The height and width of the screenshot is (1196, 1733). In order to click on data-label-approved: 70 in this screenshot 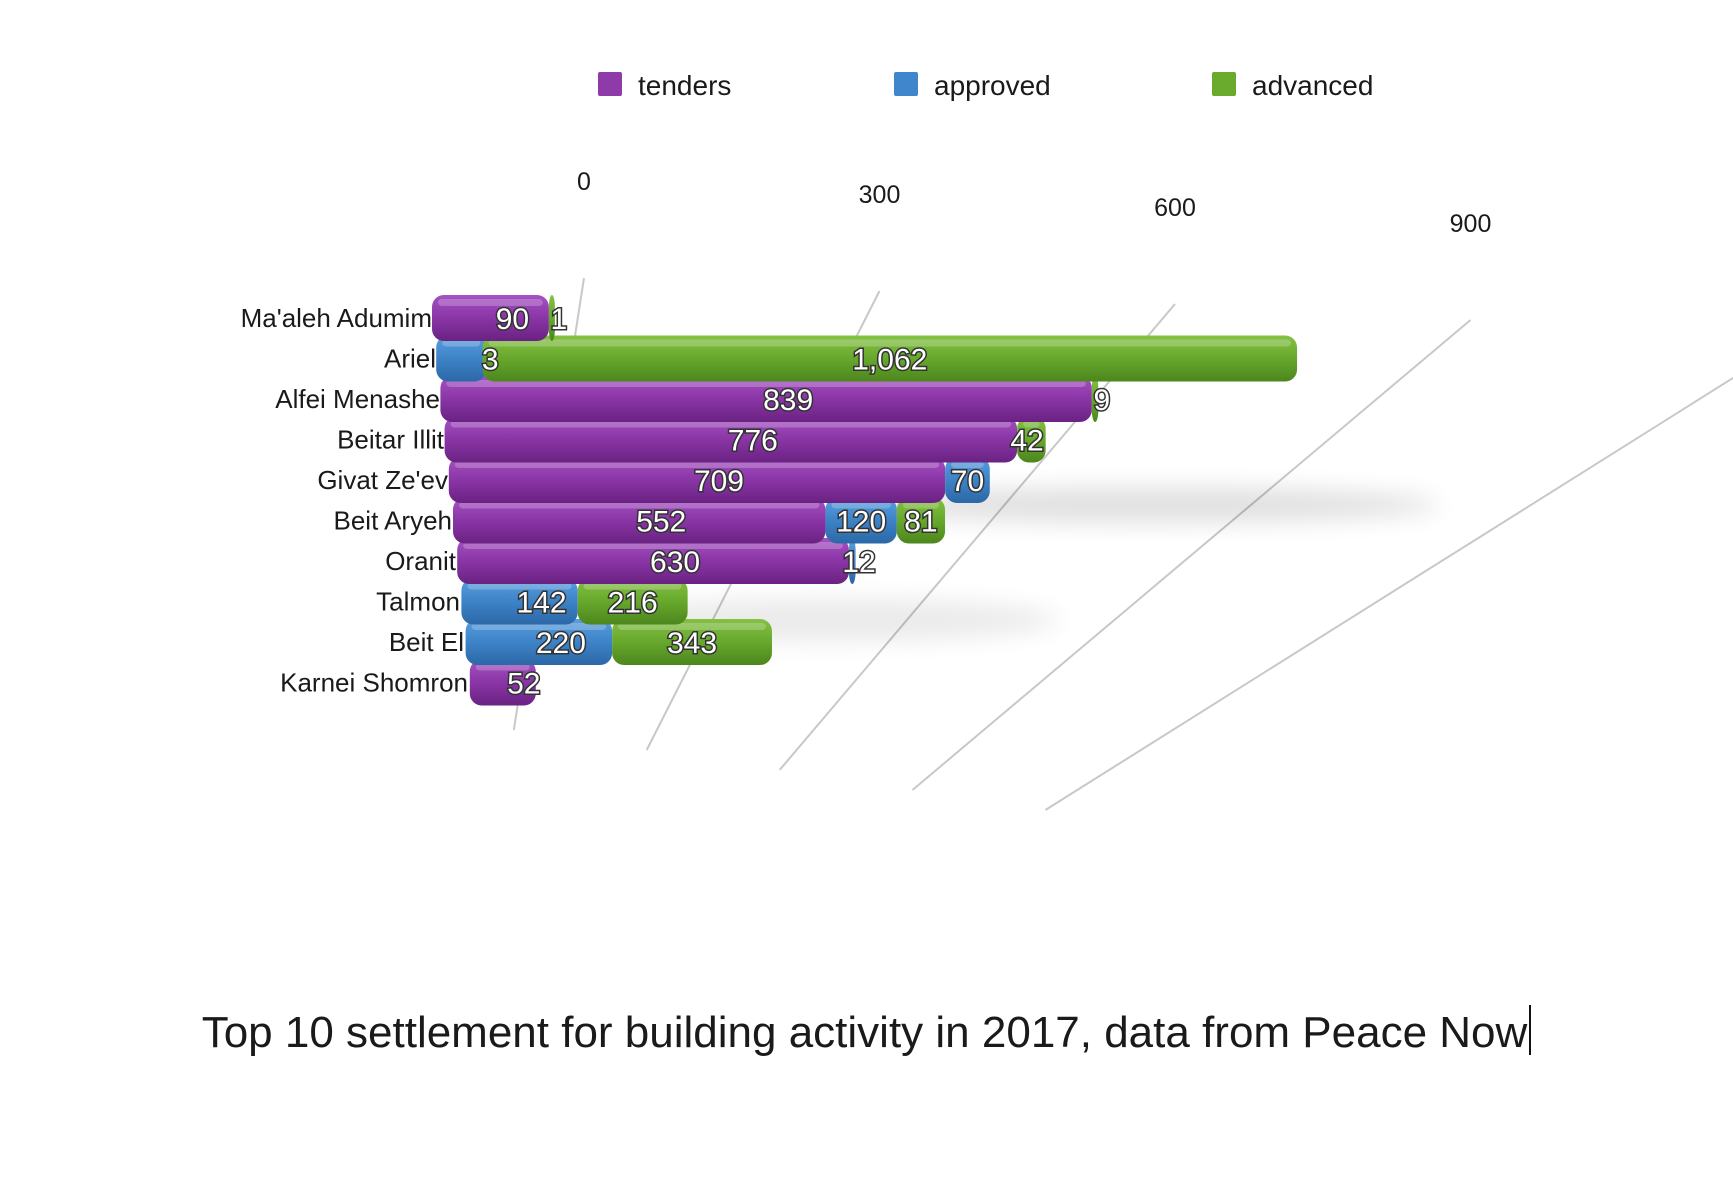, I will do `click(967, 481)`.